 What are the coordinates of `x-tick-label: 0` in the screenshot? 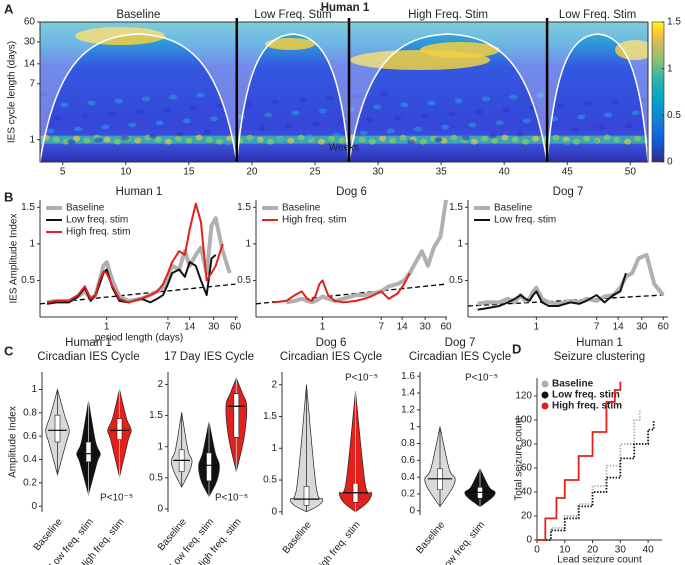 It's located at (537, 550).